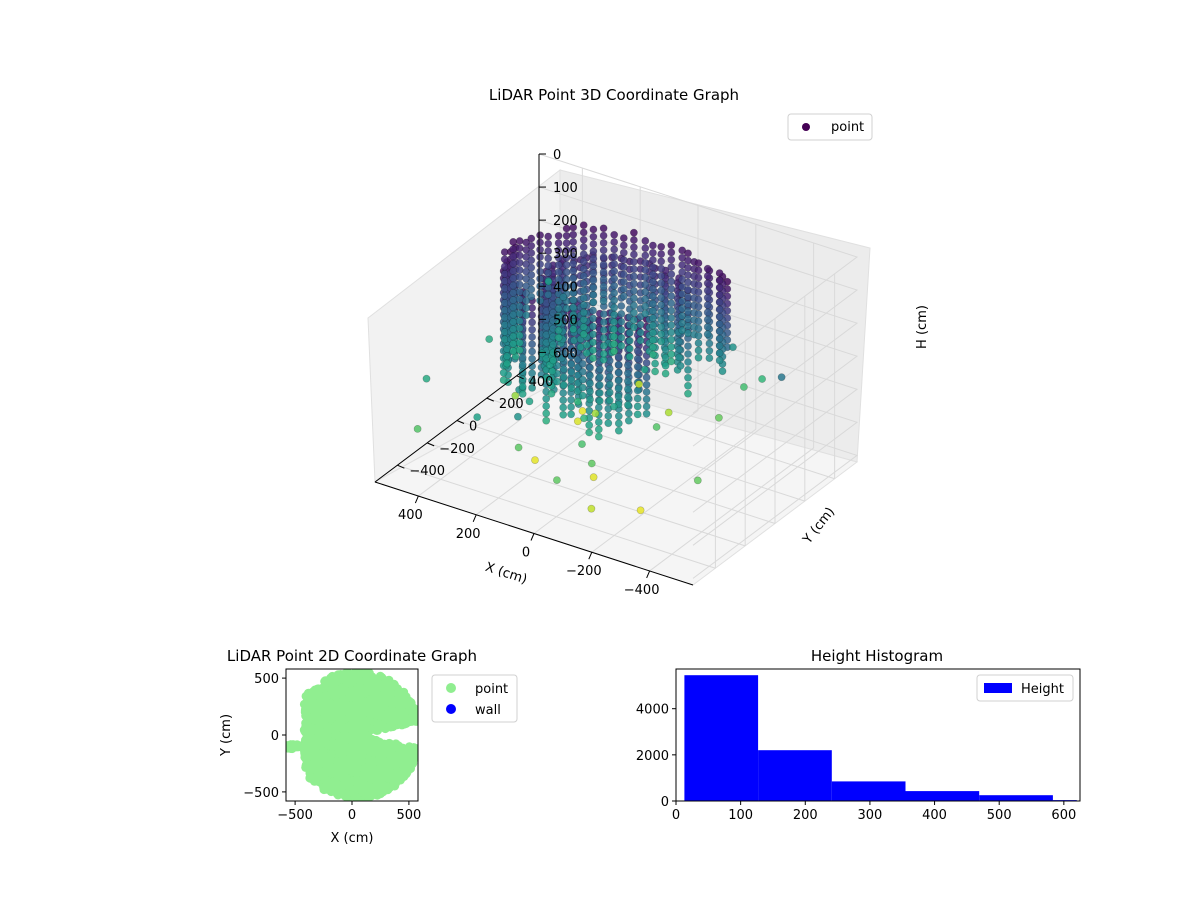 The width and height of the screenshot is (1200, 900). Describe the element at coordinates (468, 534) in the screenshot. I see `x-tick-label-3d: 200` at that location.